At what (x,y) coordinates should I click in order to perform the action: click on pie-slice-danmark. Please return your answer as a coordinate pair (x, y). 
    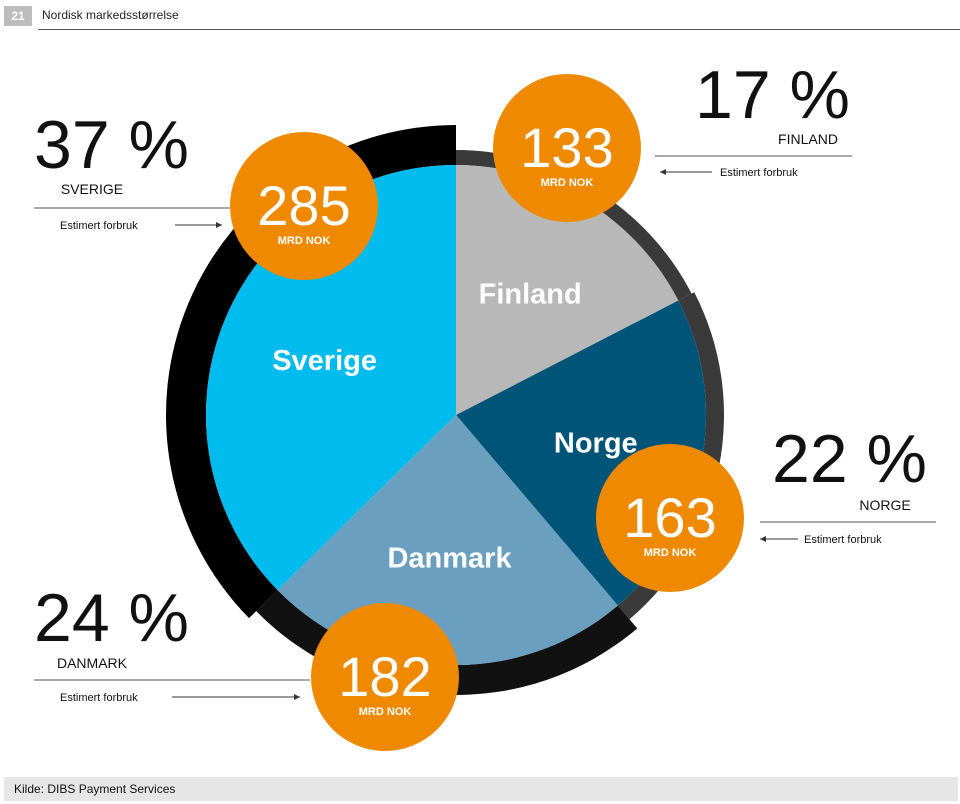
    Looking at the image, I should click on (447, 540).